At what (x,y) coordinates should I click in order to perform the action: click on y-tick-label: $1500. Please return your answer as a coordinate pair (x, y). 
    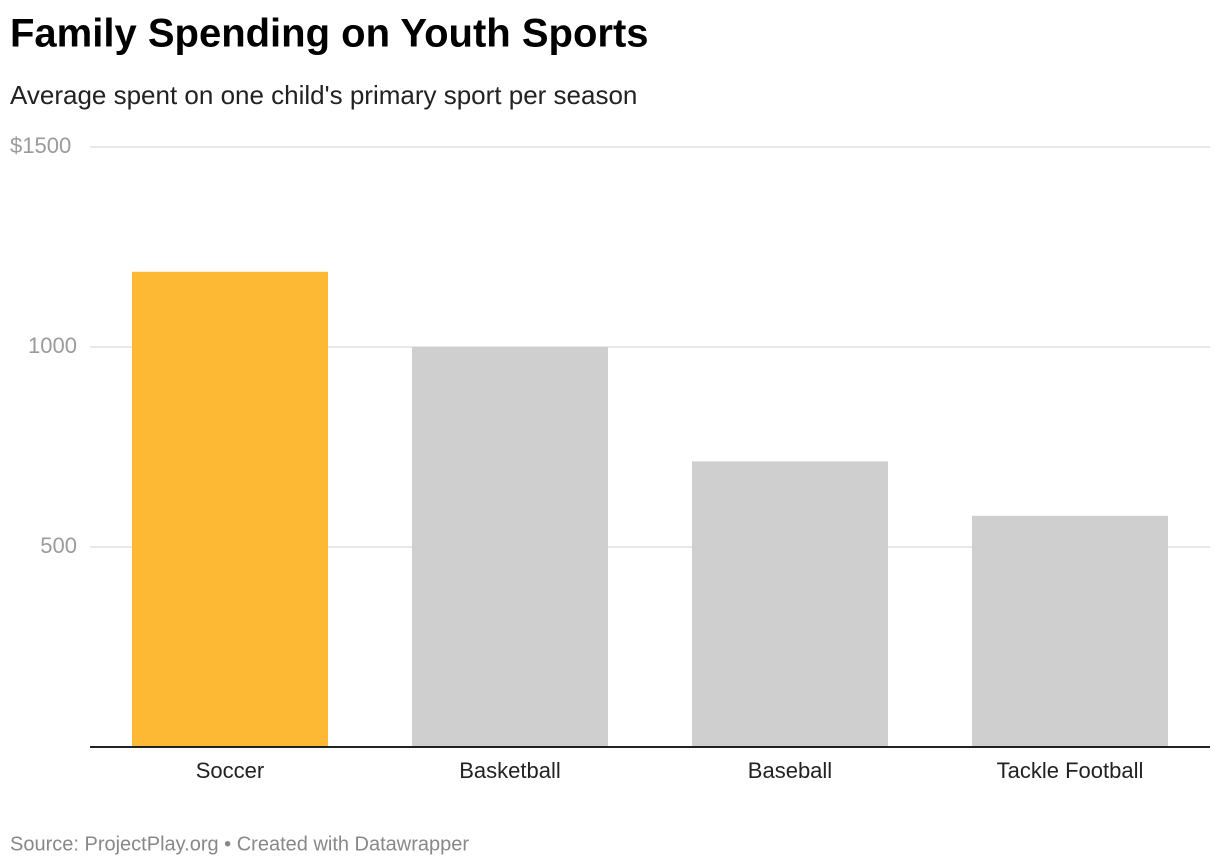
    Looking at the image, I should click on (40, 145).